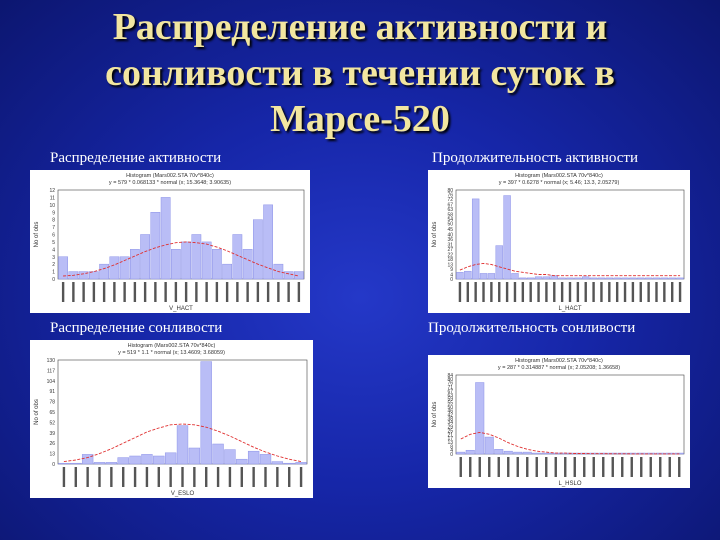 The height and width of the screenshot is (540, 720). I want to click on y-tick-label: 27, so click(450, 250).